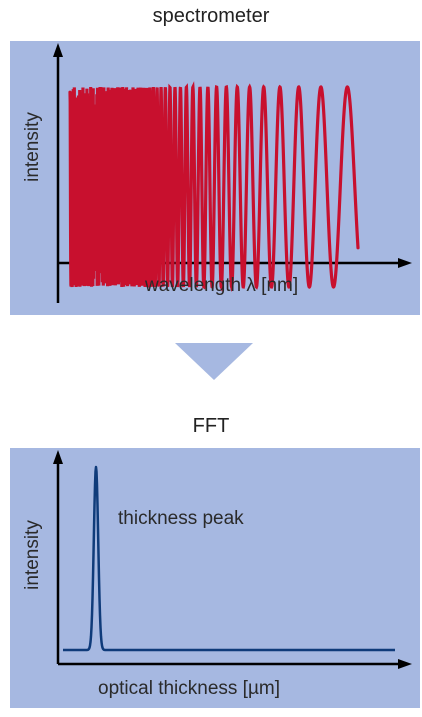  I want to click on spectrometer-title: spectrometer, so click(211, 16).